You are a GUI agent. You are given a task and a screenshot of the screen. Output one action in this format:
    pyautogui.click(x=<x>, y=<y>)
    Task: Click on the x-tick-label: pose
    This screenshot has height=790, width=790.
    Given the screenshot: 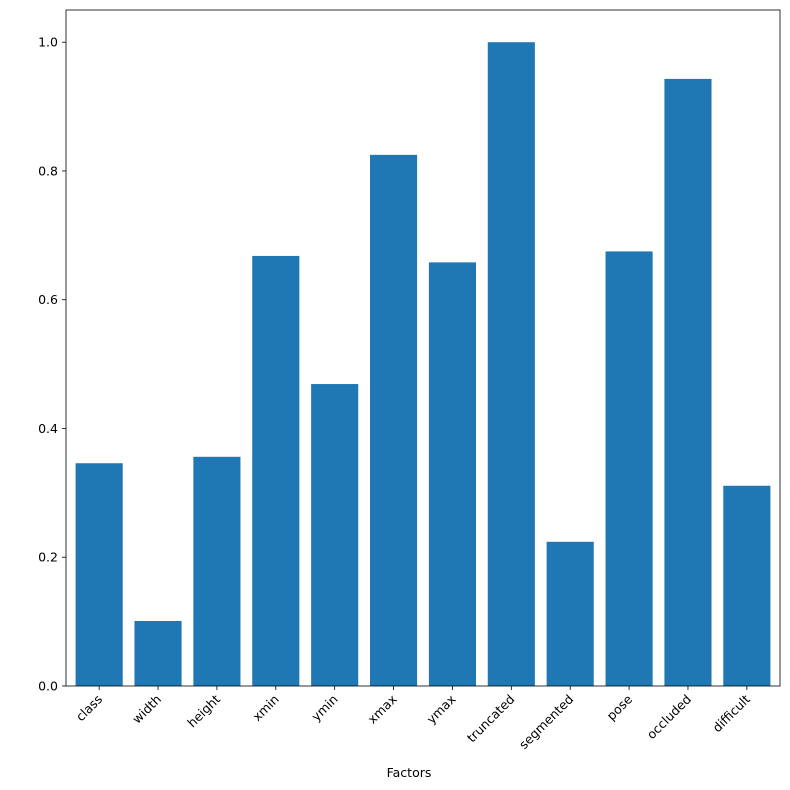 What is the action you would take?
    pyautogui.click(x=620, y=707)
    